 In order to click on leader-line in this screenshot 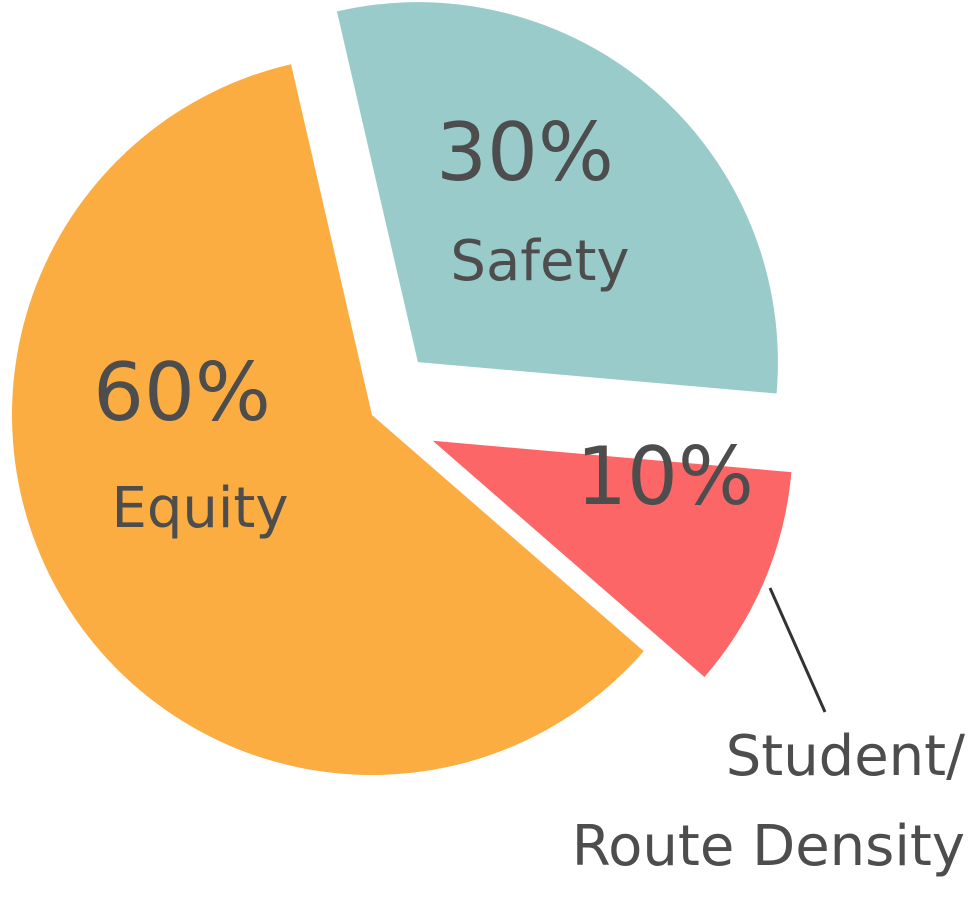, I will do `click(797, 650)`.